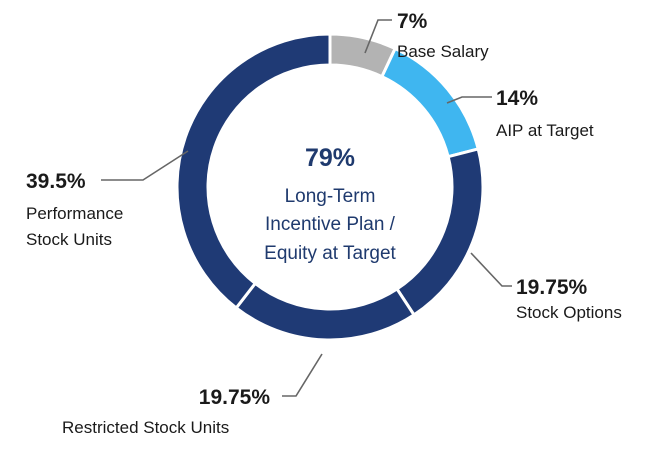 The width and height of the screenshot is (662, 454). What do you see at coordinates (330, 158) in the screenshot?
I see `center-value: 79%` at bounding box center [330, 158].